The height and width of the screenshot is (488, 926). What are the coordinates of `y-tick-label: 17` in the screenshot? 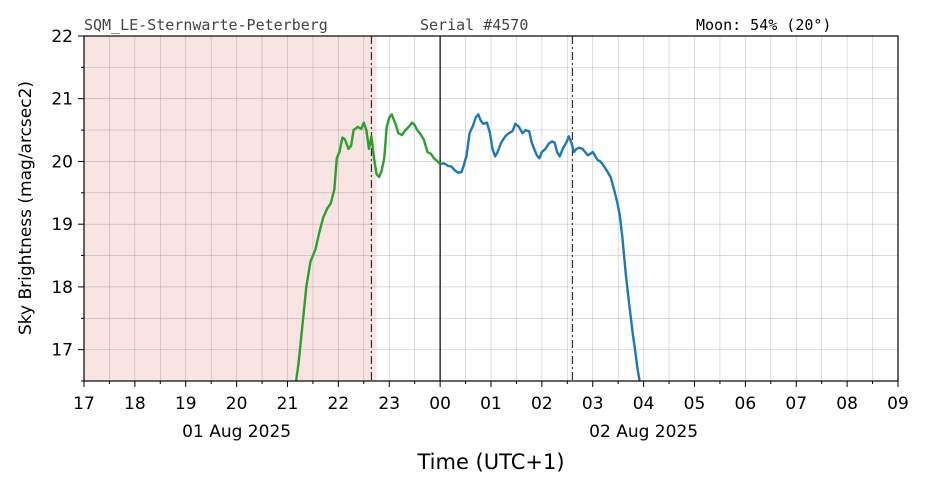 It's located at (62, 351).